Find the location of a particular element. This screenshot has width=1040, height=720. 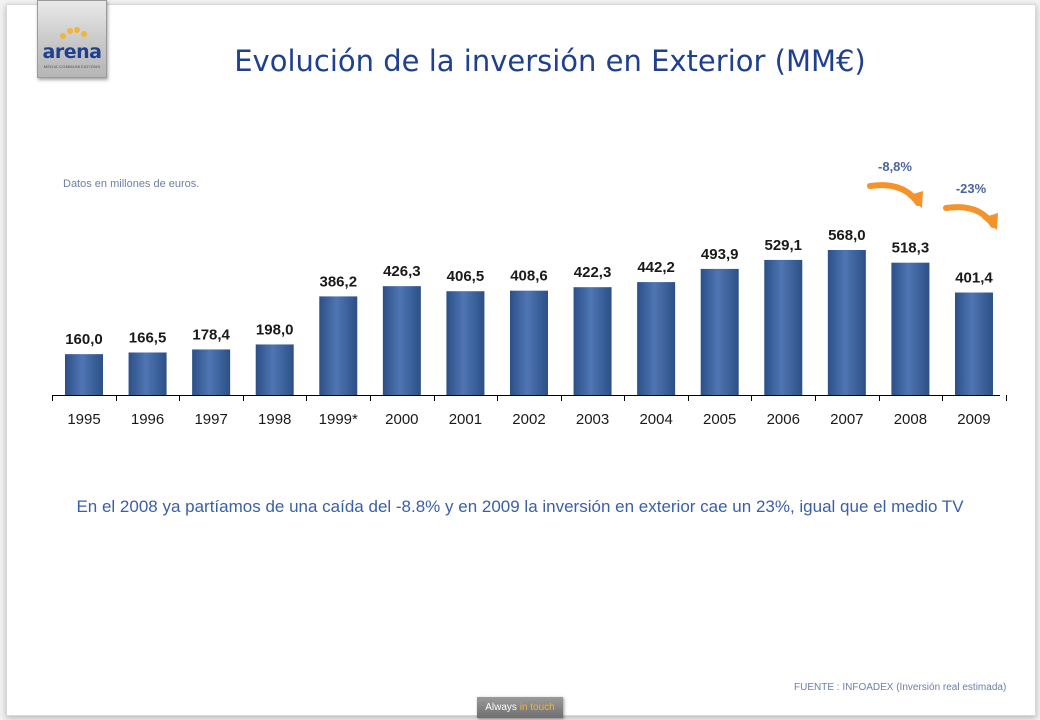

bar-1996 is located at coordinates (147, 373).